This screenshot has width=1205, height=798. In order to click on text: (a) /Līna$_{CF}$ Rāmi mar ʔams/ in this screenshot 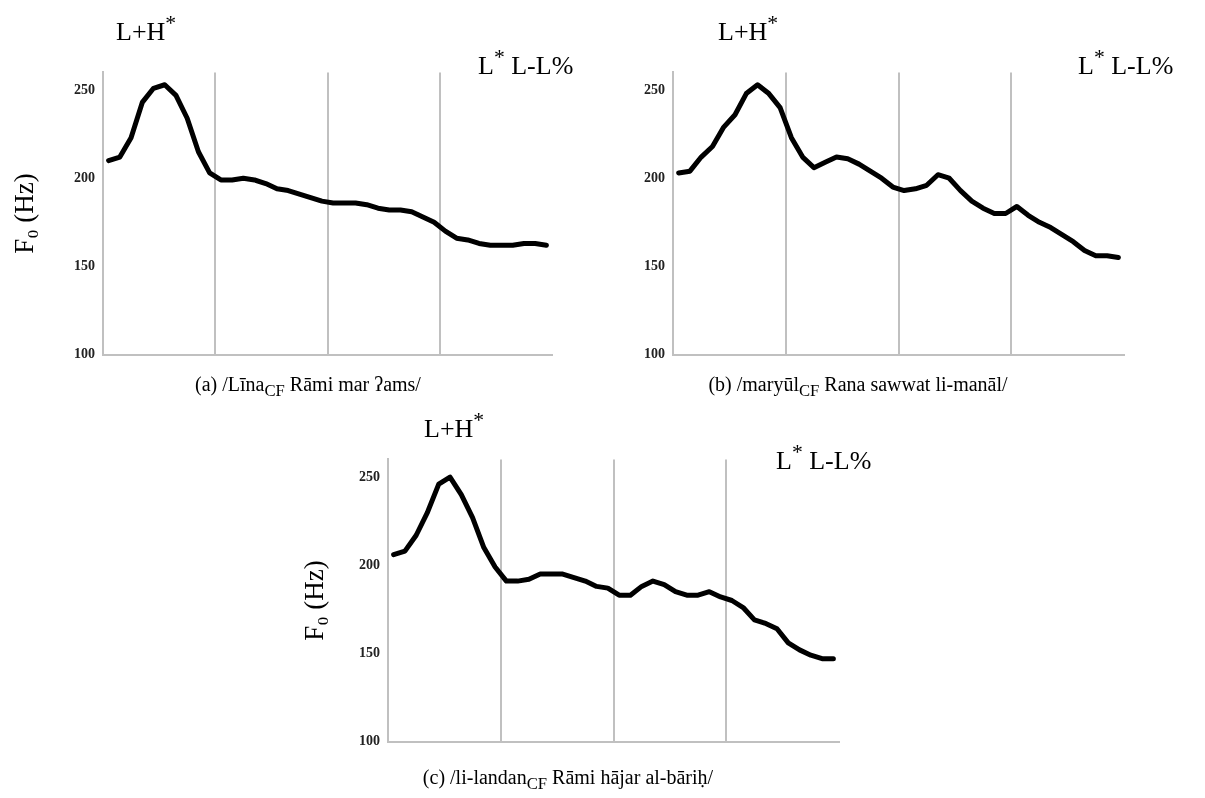, I will do `click(308, 386)`.